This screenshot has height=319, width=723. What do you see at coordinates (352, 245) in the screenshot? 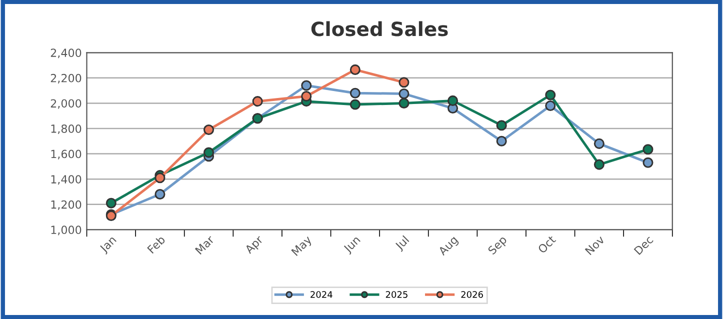
I see `x-tick-label: Jun` at bounding box center [352, 245].